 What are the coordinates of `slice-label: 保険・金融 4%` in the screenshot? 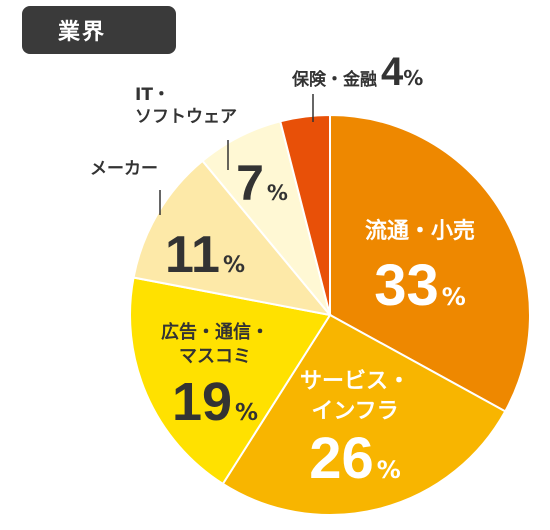 It's located at (357, 72).